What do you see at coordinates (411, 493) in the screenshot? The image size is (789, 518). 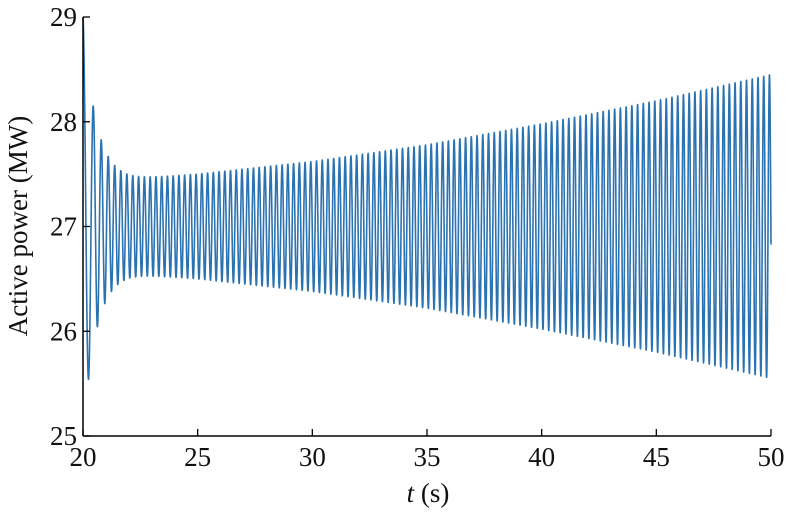 I see `x-axis-label-variable: t` at bounding box center [411, 493].